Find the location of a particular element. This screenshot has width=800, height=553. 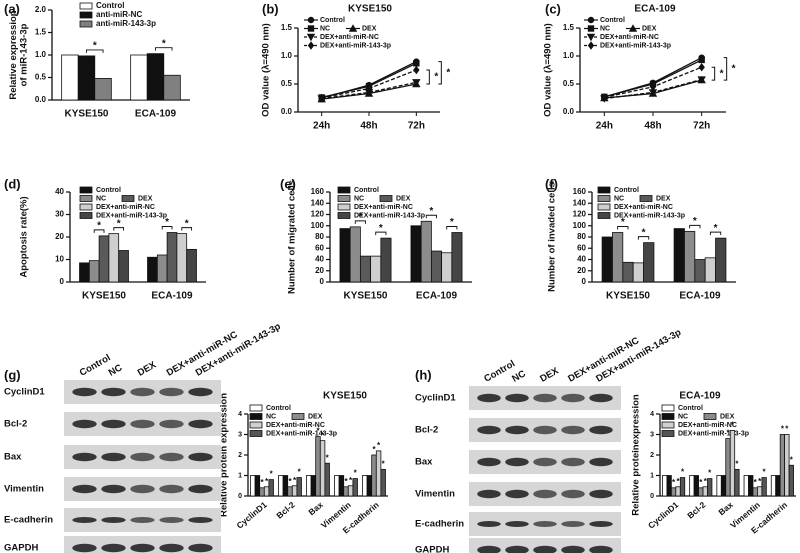

legend-label: DEX+anti-miR-NC is located at coordinates (349, 37).